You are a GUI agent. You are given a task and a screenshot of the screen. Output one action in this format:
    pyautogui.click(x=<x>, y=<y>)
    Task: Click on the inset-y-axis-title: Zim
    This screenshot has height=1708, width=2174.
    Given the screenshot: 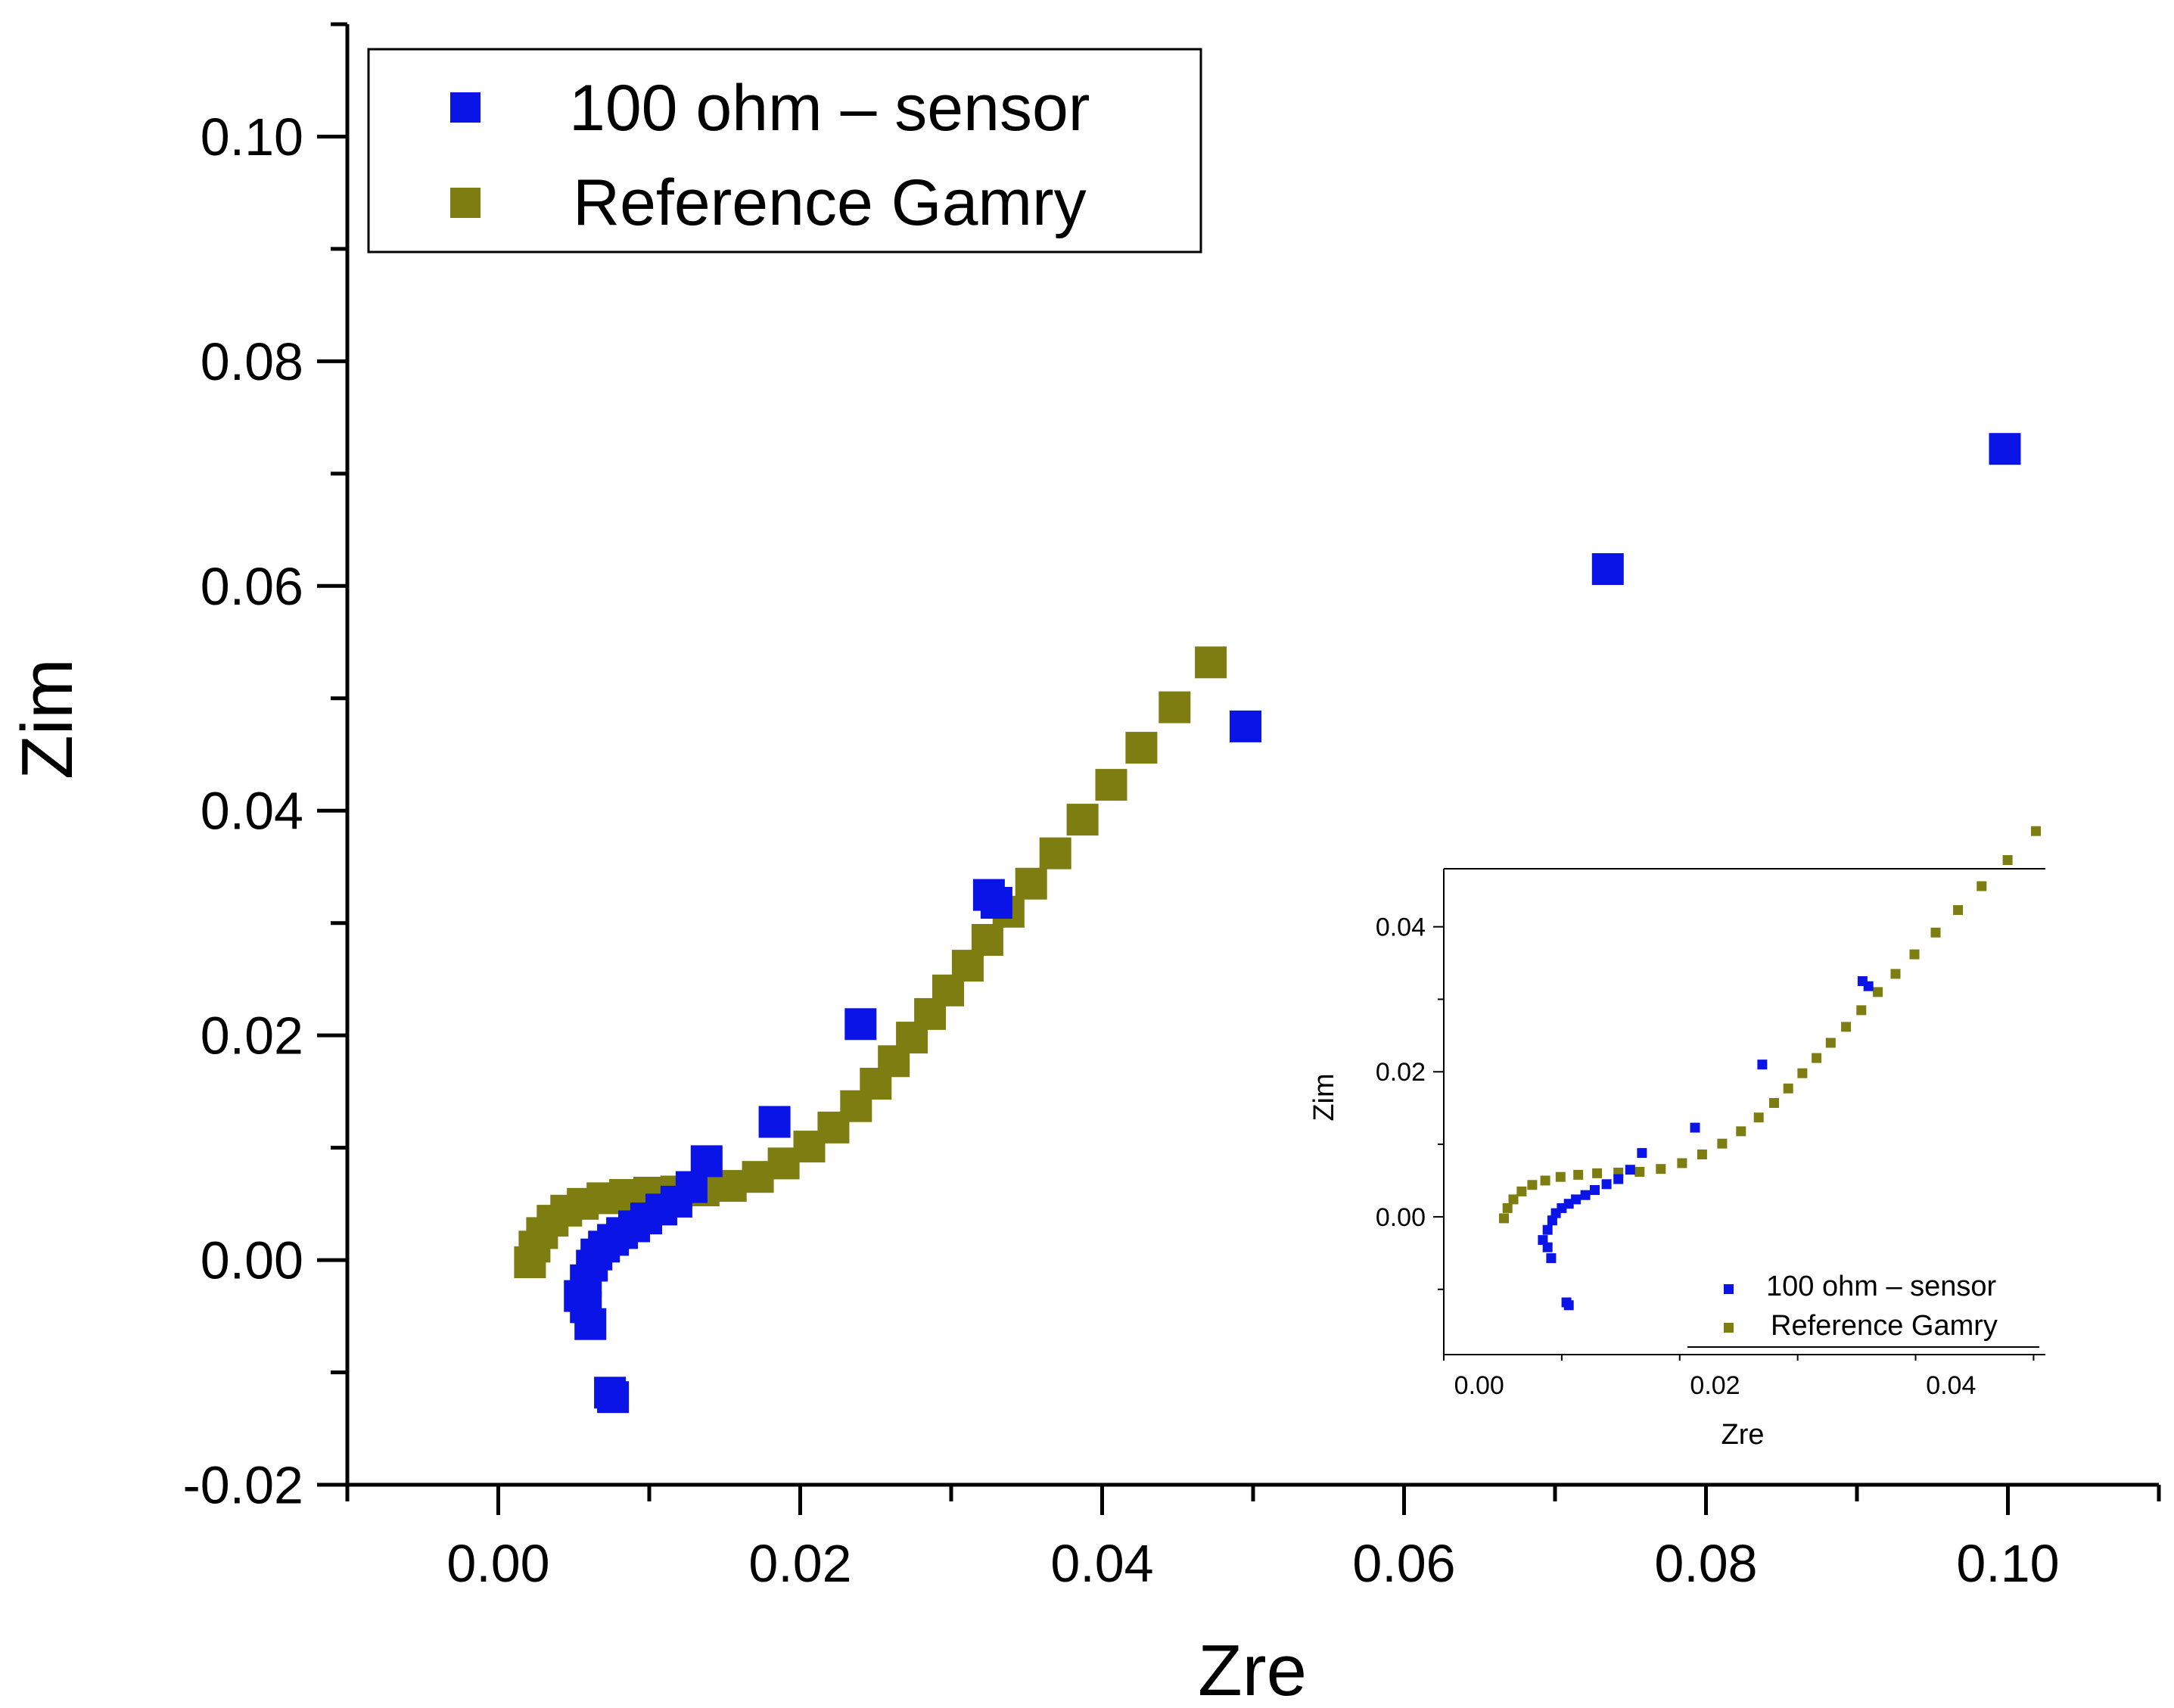 What is the action you would take?
    pyautogui.click(x=1324, y=1097)
    